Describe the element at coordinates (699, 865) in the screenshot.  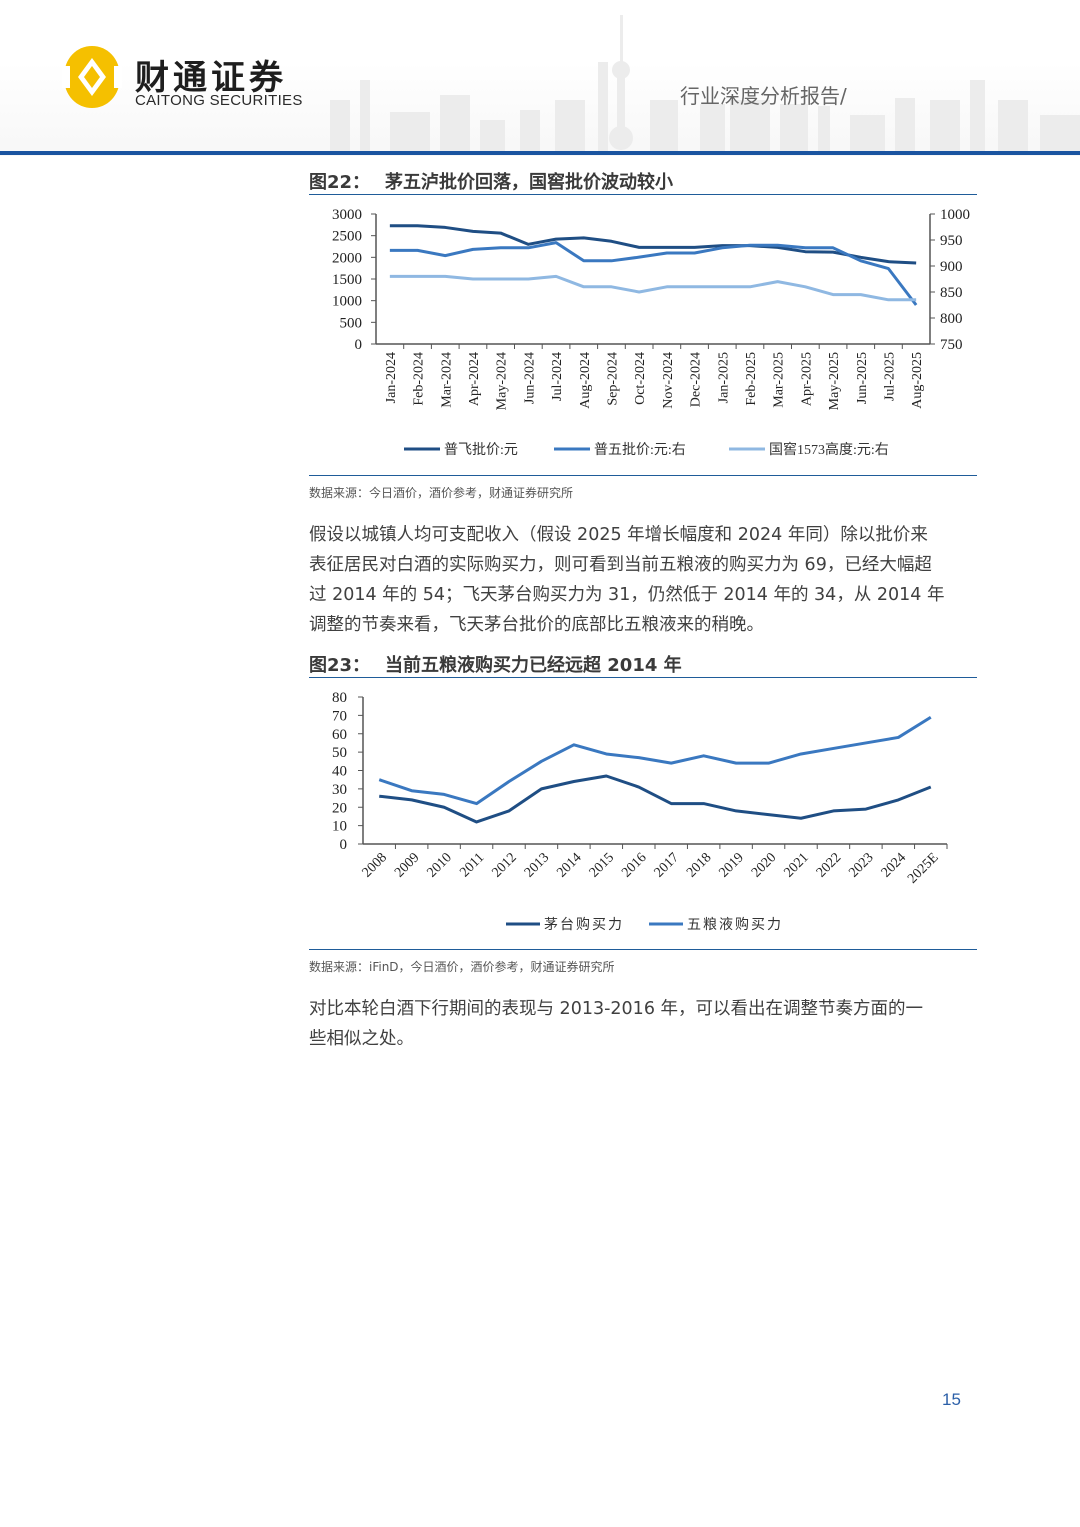
I see `x-tick-label: 2018` at that location.